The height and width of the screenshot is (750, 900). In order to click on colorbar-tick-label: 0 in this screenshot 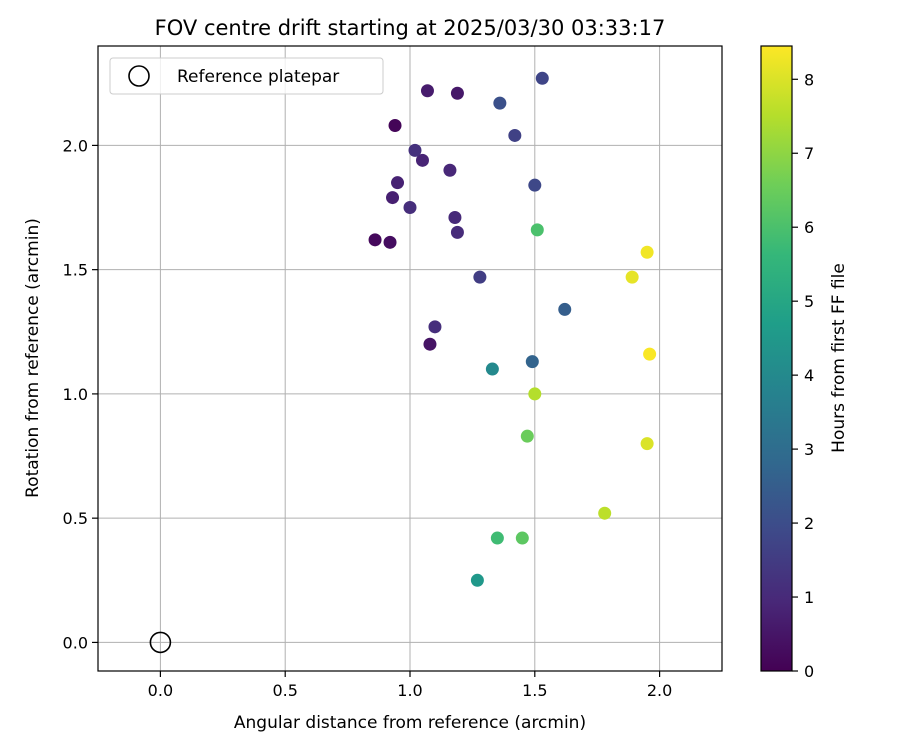, I will do `click(809, 671)`.